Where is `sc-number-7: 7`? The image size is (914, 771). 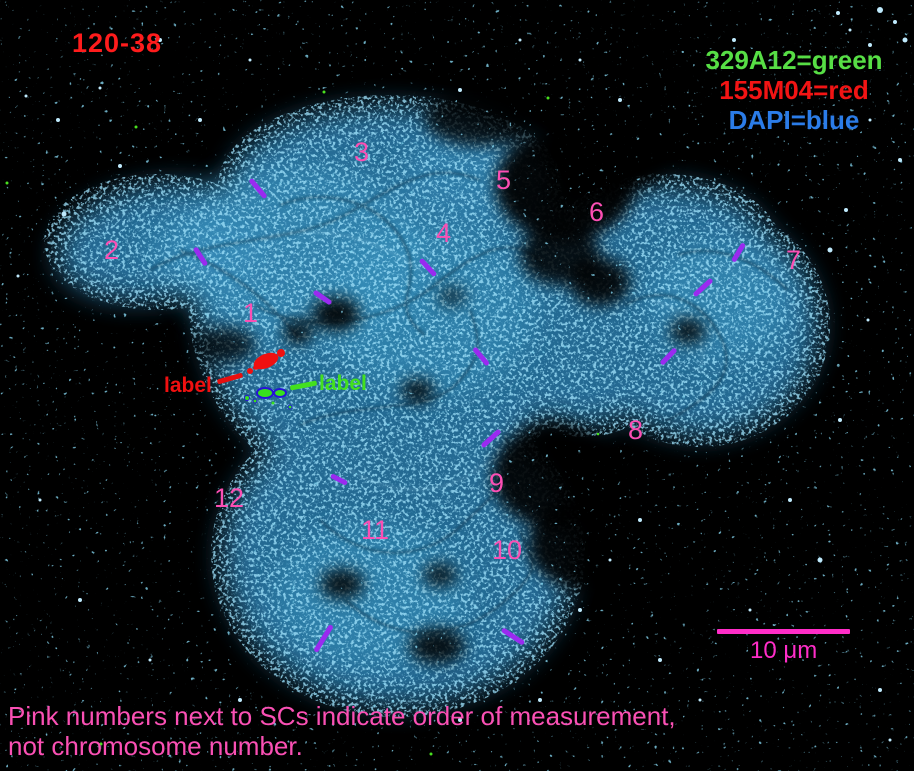
sc-number-7: 7 is located at coordinates (794, 260).